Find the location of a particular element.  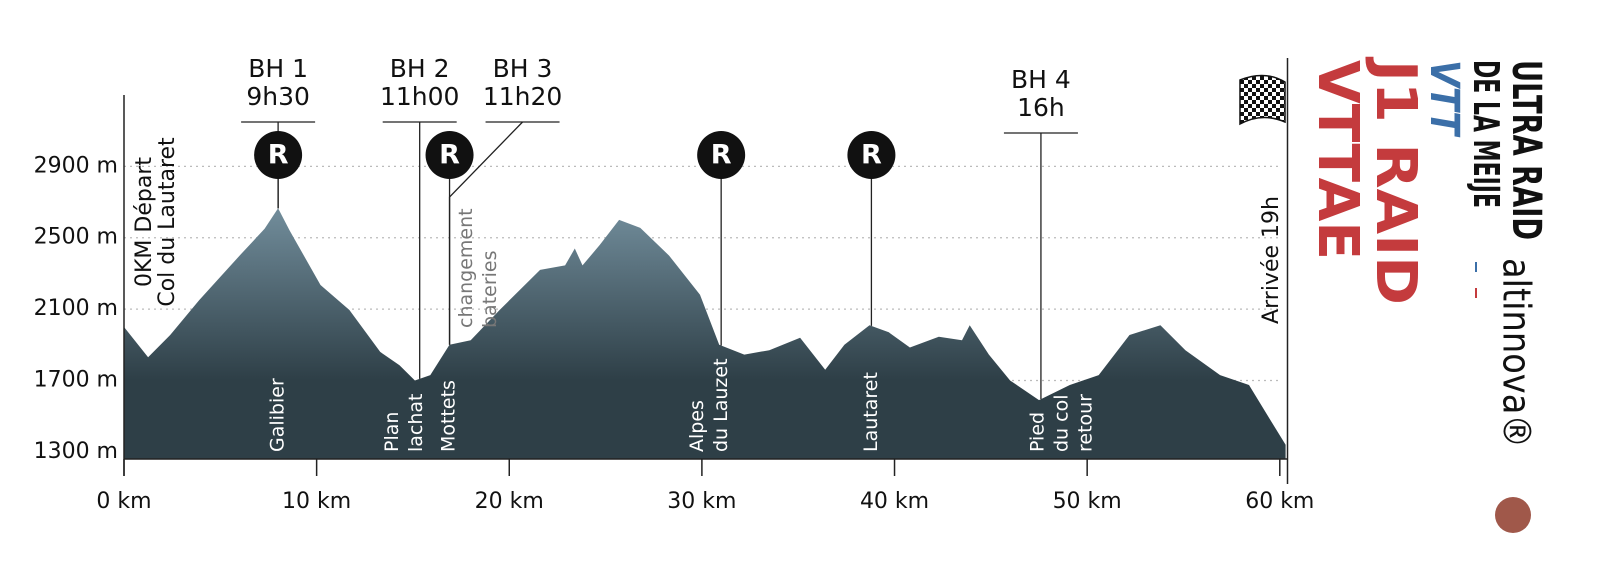

x-tick-label: 10 km is located at coordinates (316, 501).